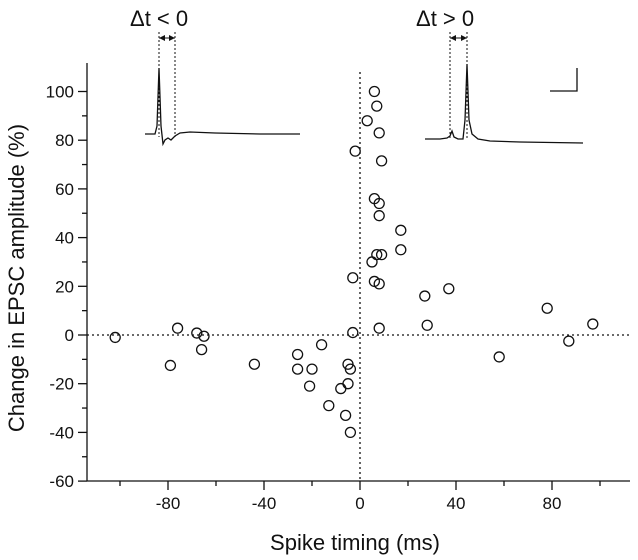  I want to click on y-tick-label: 60, so click(64, 189).